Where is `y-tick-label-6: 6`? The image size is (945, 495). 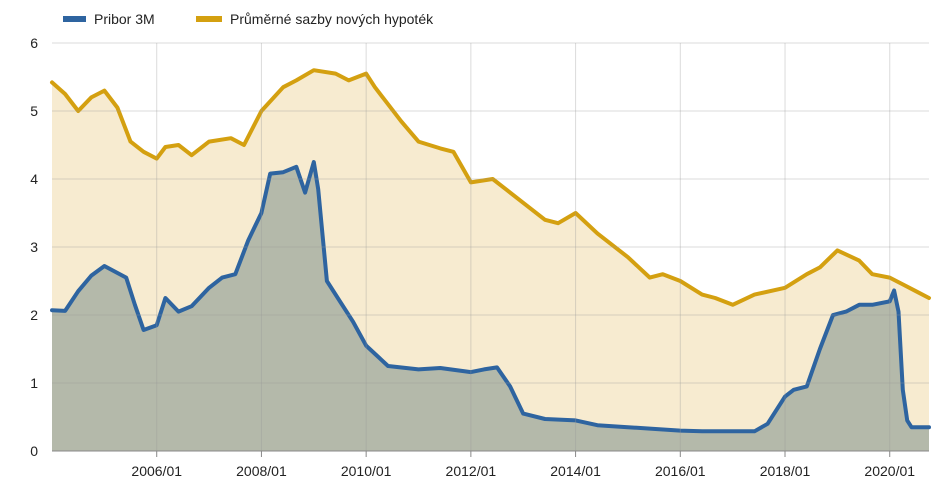
y-tick-label-6: 6 is located at coordinates (34, 43).